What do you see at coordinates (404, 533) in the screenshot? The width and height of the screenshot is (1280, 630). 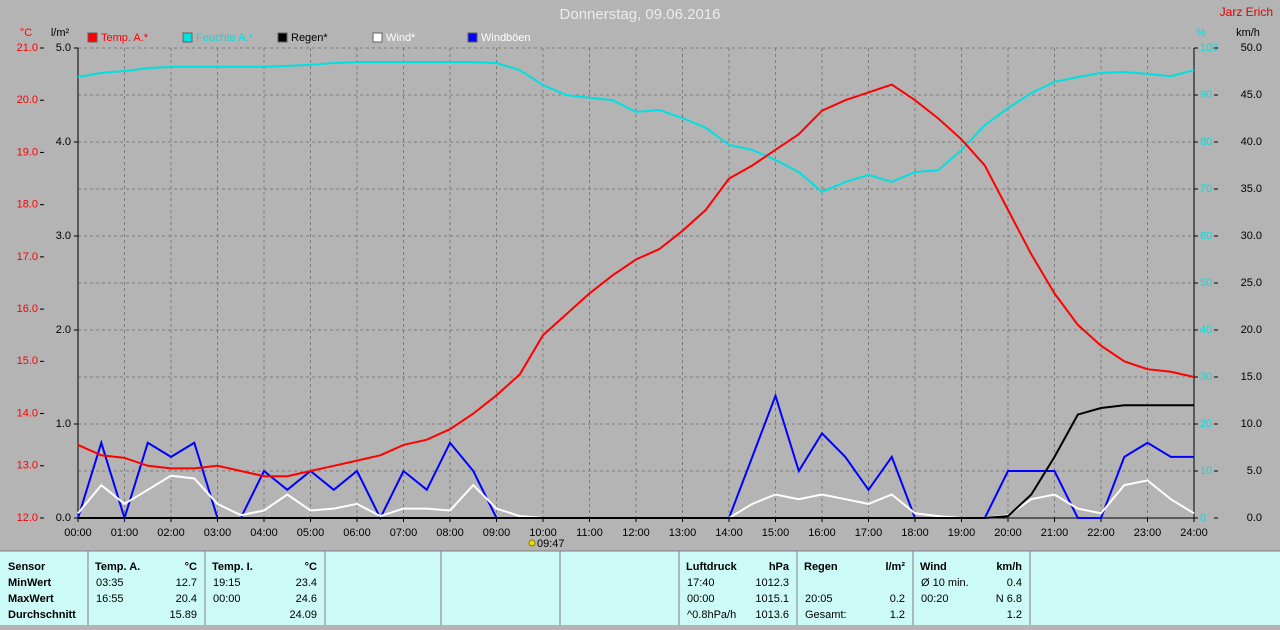 I see `x-tick-label: 07:00` at bounding box center [404, 533].